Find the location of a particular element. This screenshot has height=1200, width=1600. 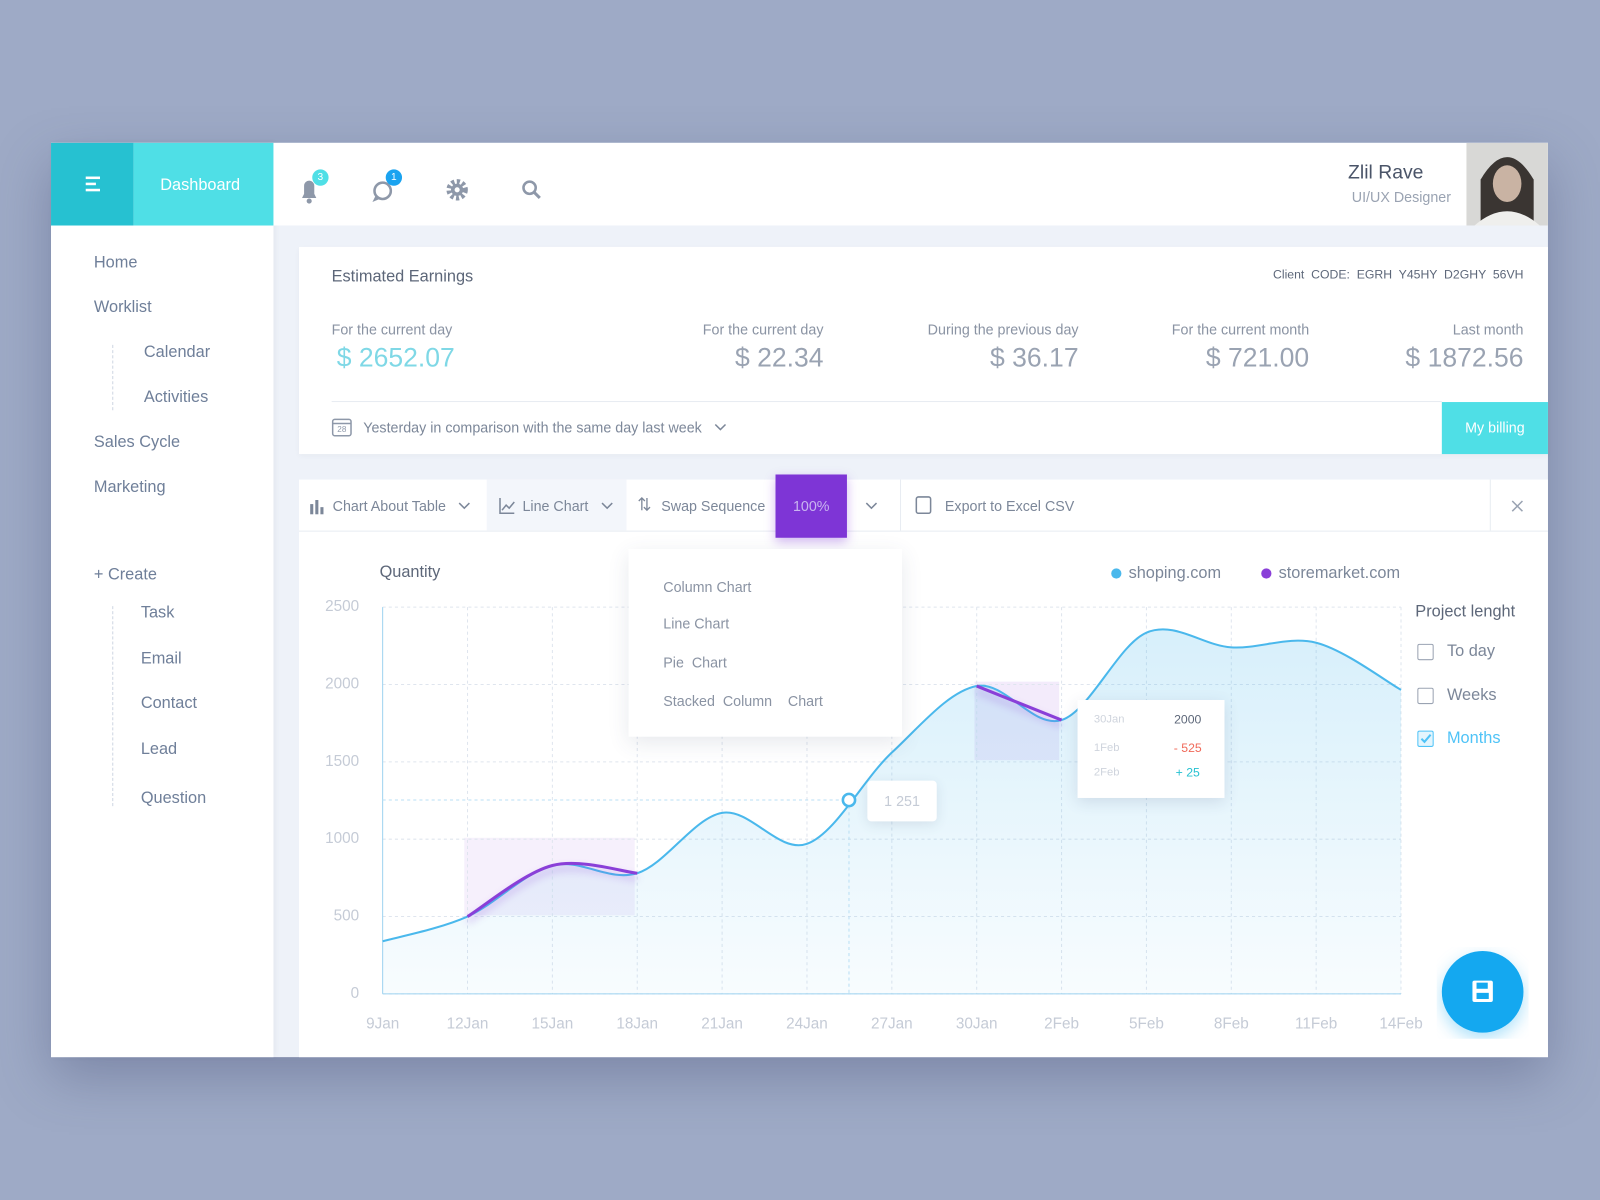

menu-item: Marketing is located at coordinates (129, 487).